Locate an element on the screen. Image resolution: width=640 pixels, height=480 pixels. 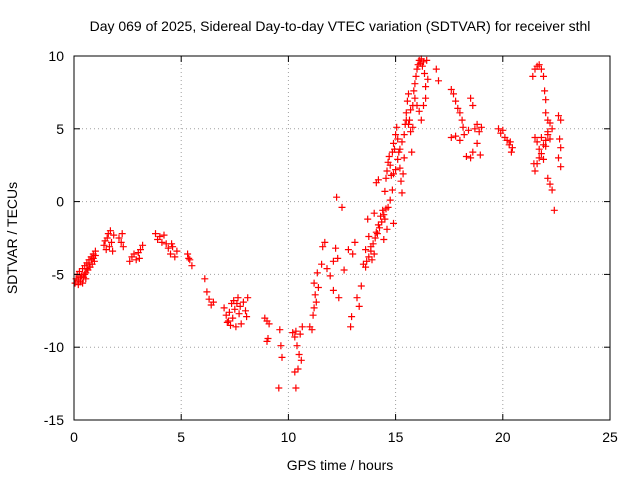
x-axis-label: GPS time / hours is located at coordinates (340, 465).